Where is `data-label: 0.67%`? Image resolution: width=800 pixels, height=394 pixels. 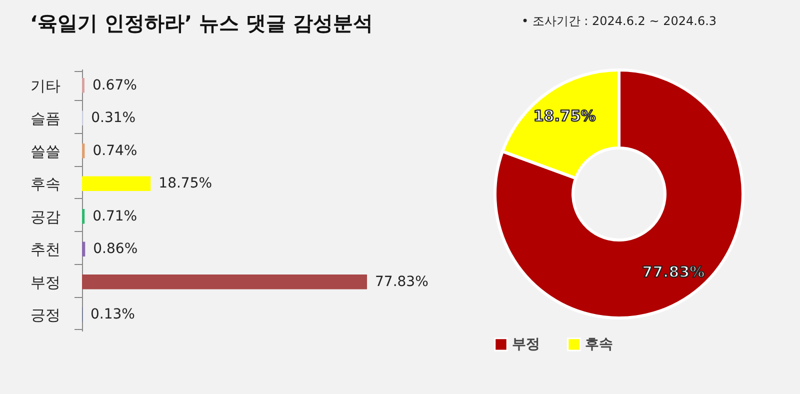 data-label: 0.67% is located at coordinates (114, 85).